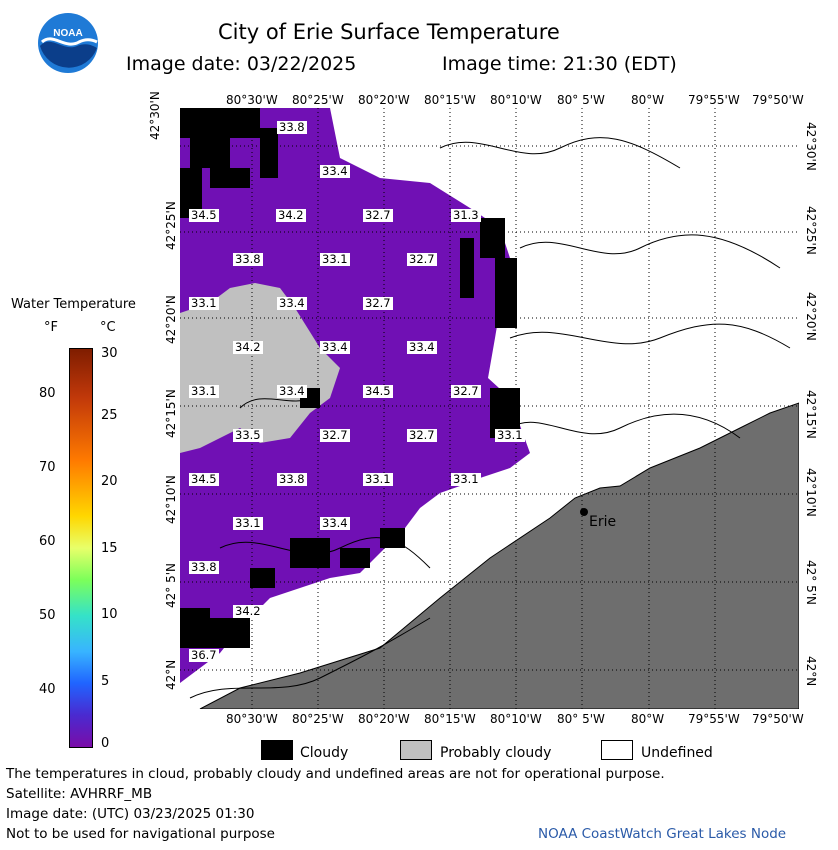 The height and width of the screenshot is (850, 838). Describe the element at coordinates (248, 435) in the screenshot. I see `temp-label: 33.5` at that location.